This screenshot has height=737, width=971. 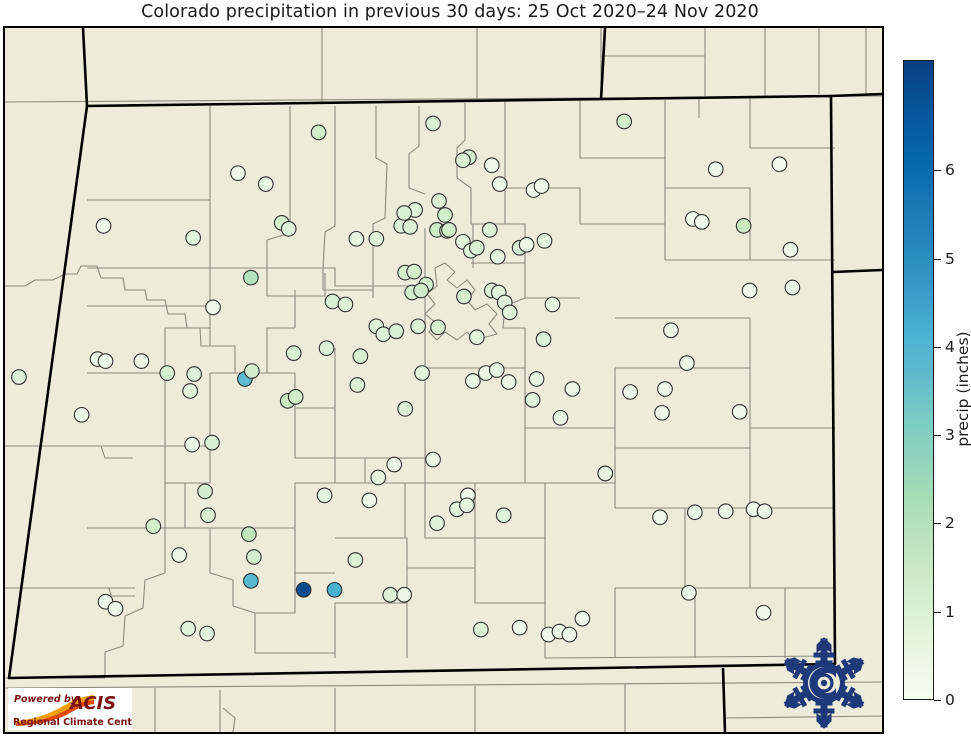 I want to click on acis-logo: Powered by ACIS Regional Climate Centers, so click(x=70, y=709).